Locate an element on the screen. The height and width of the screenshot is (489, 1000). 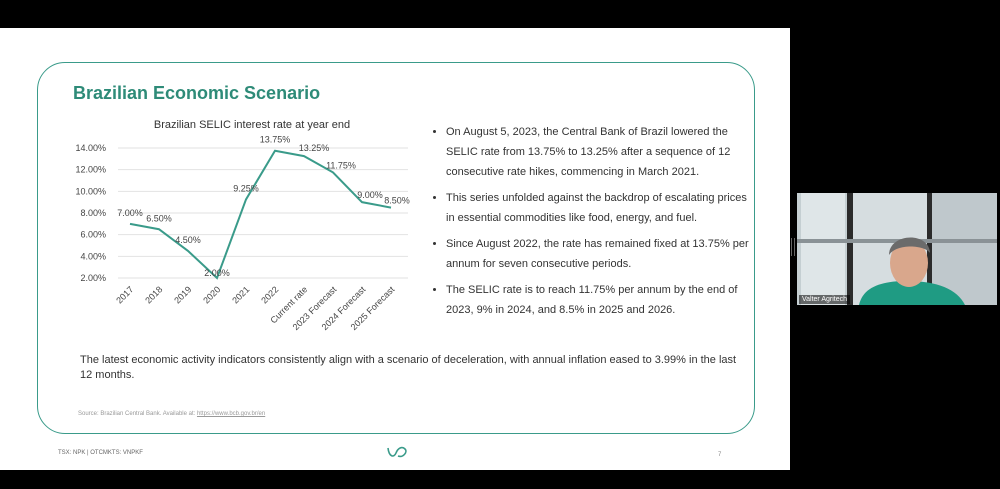
data-label: 9.00% is located at coordinates (370, 195).